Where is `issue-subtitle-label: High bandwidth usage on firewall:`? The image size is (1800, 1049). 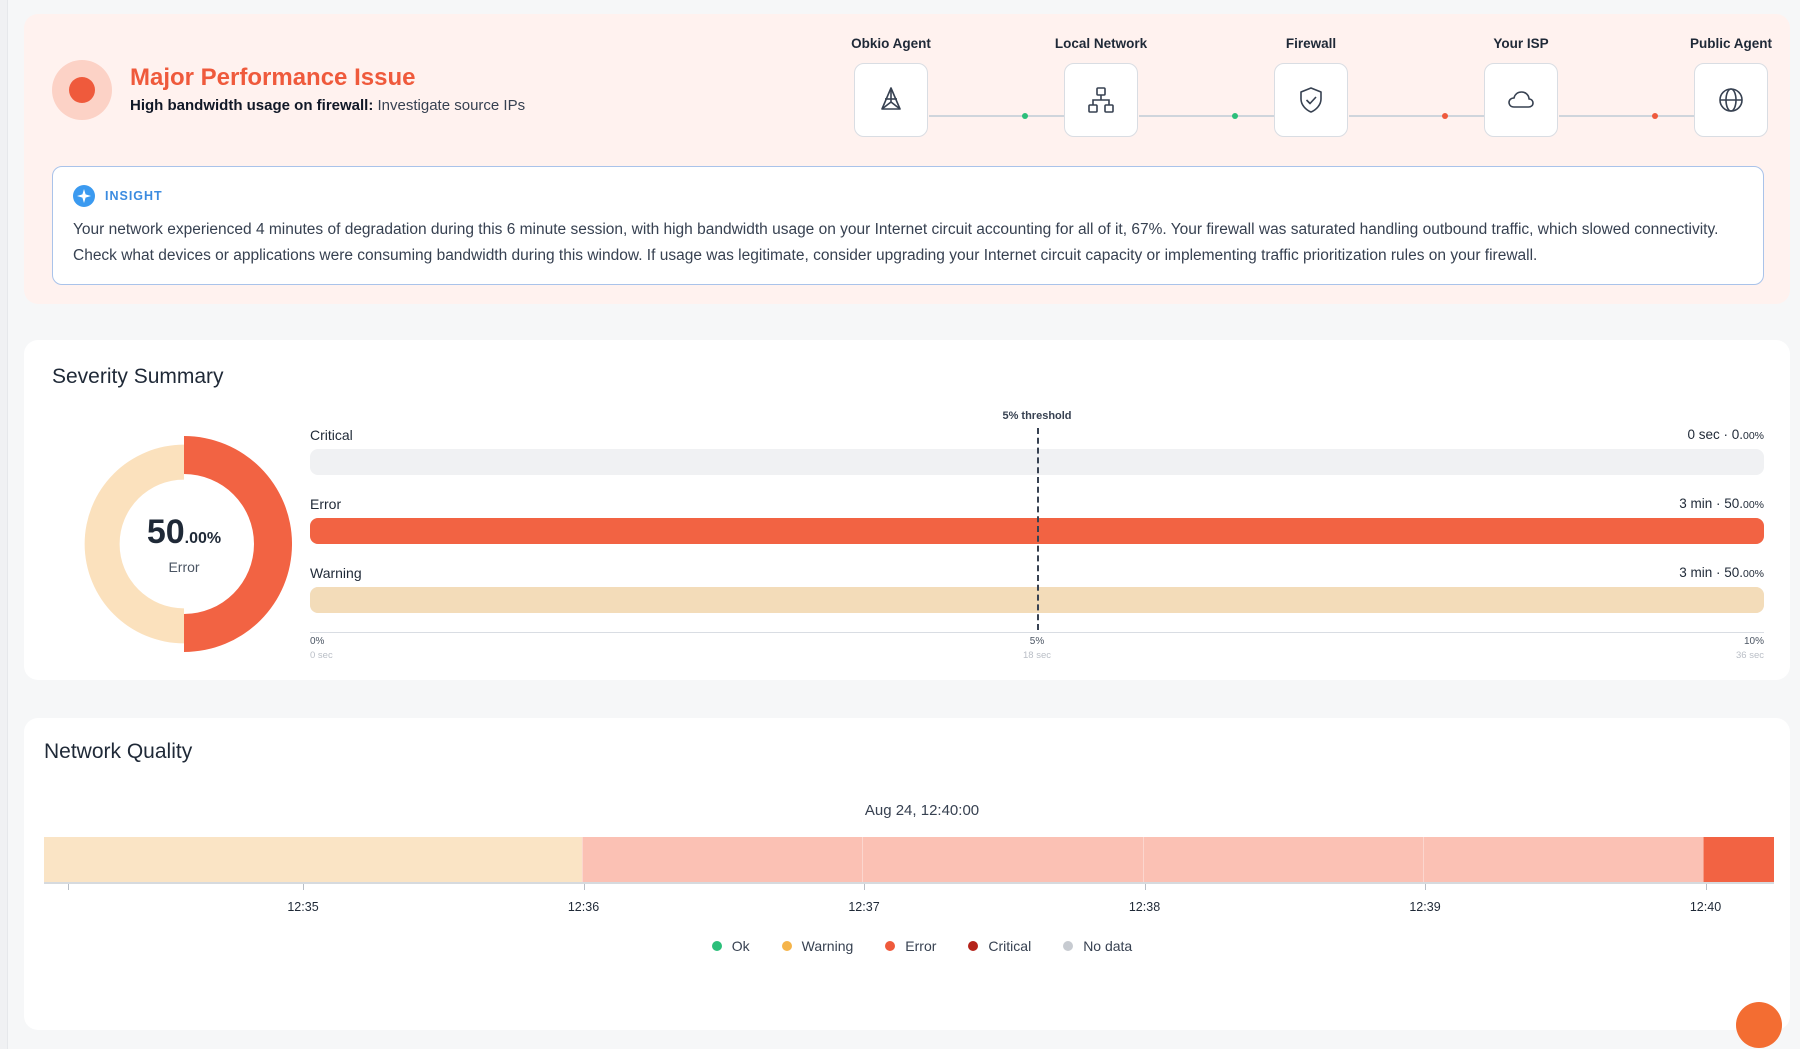
issue-subtitle-label: High bandwidth usage on firewall: is located at coordinates (252, 105).